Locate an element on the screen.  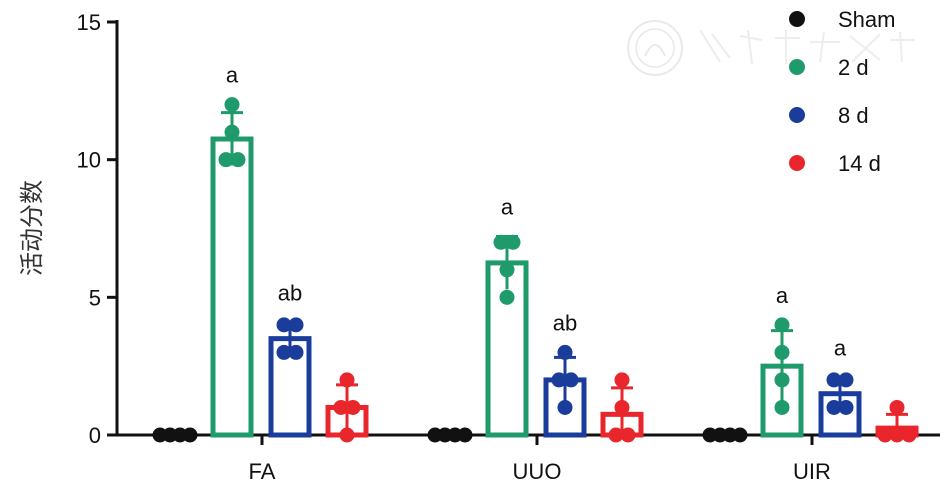
legend-label: 2 d is located at coordinates (853, 67).